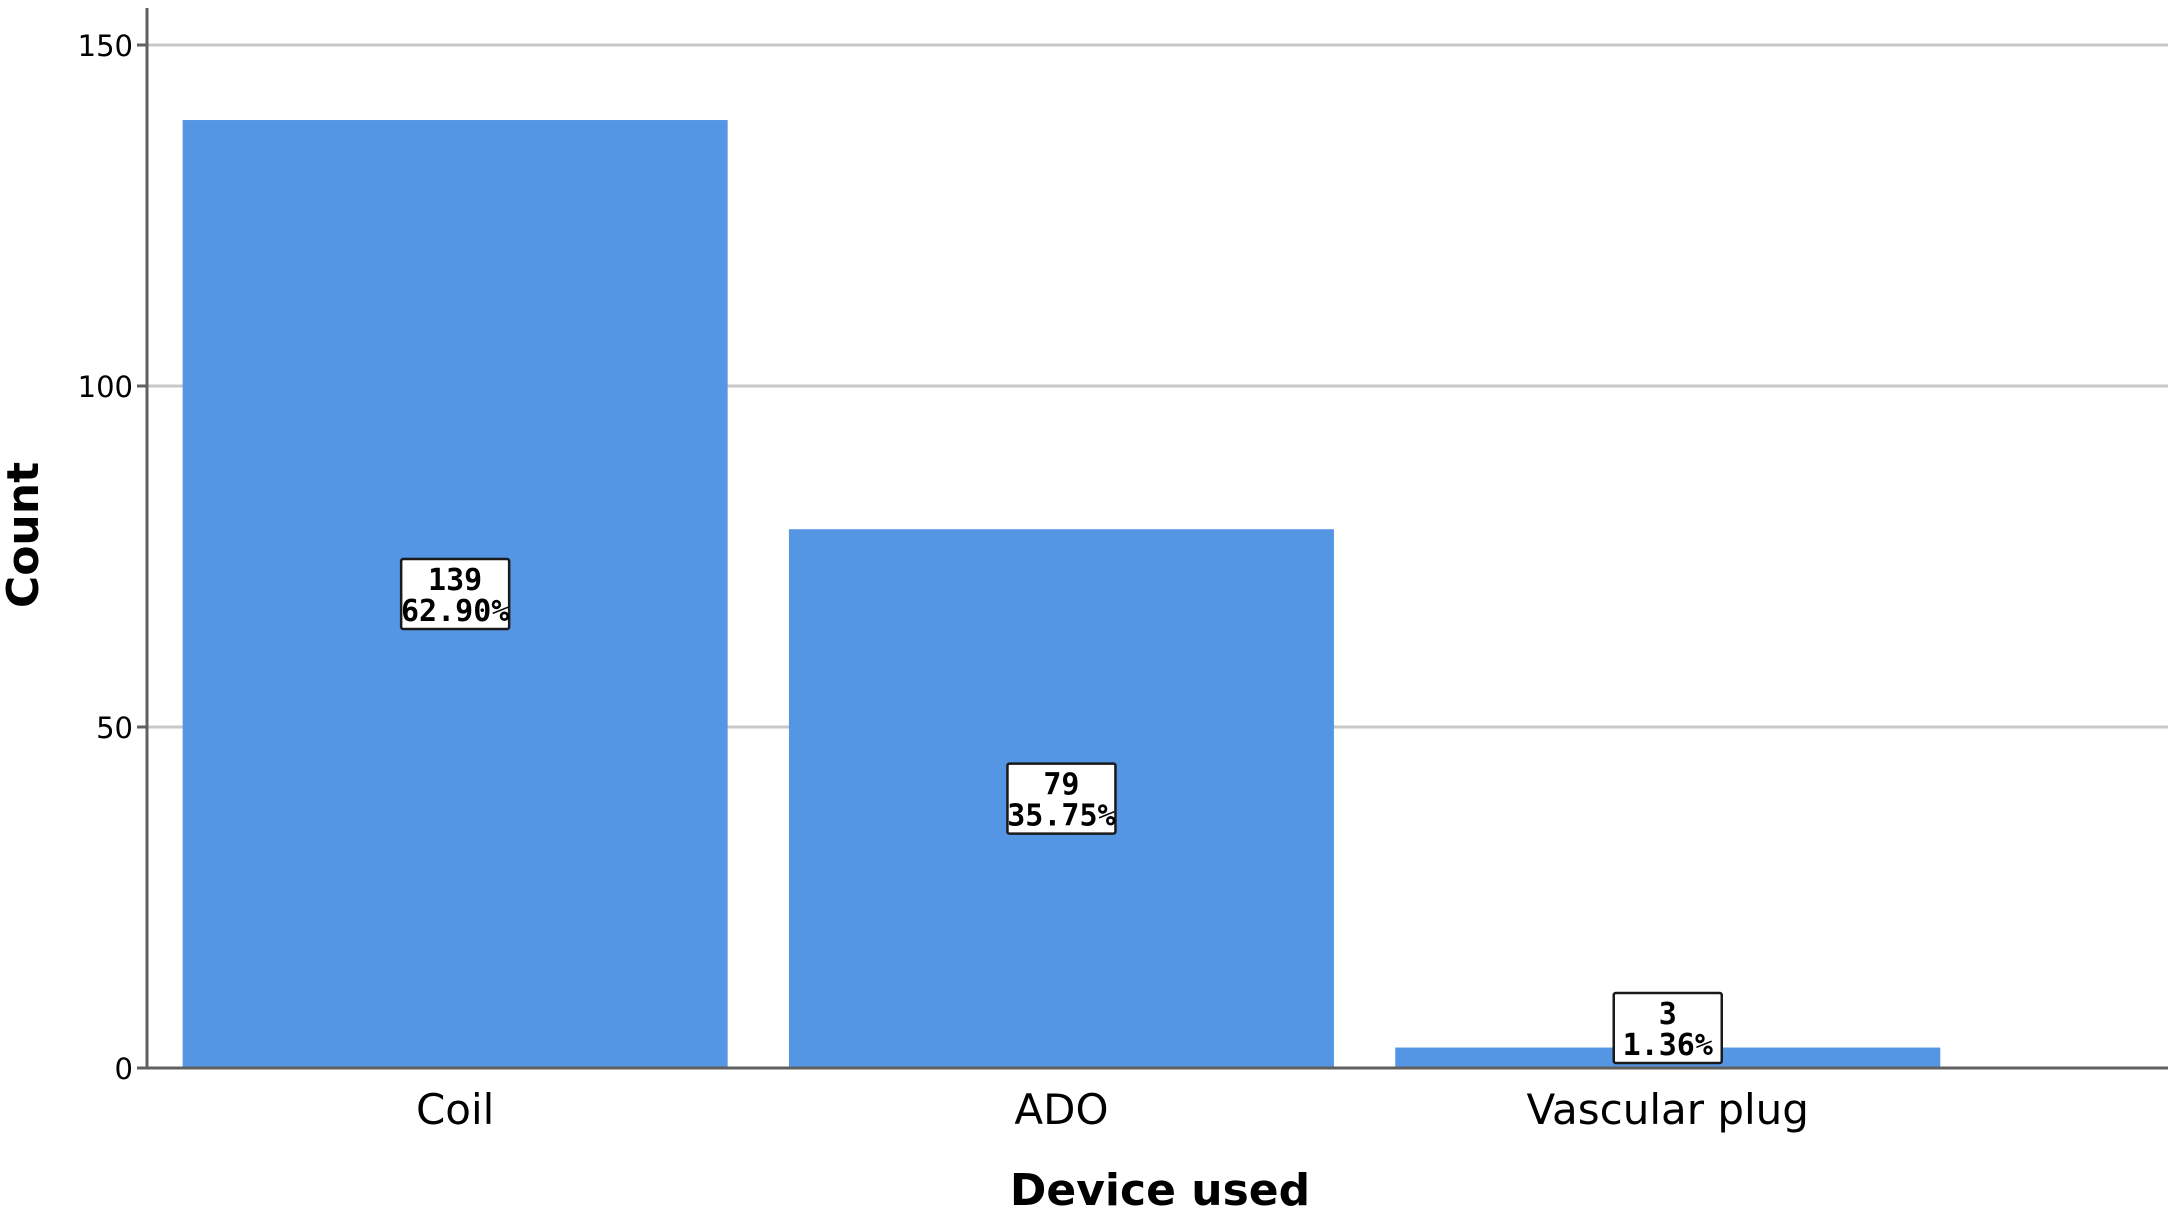 The image size is (2175, 1212). What do you see at coordinates (455, 1109) in the screenshot?
I see `x-tick-label: Coil` at bounding box center [455, 1109].